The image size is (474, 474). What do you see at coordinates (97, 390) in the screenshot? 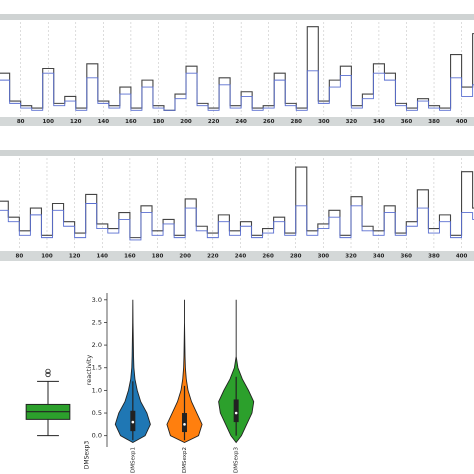
I see `y-tick-label: 1.0` at bounding box center [97, 390].